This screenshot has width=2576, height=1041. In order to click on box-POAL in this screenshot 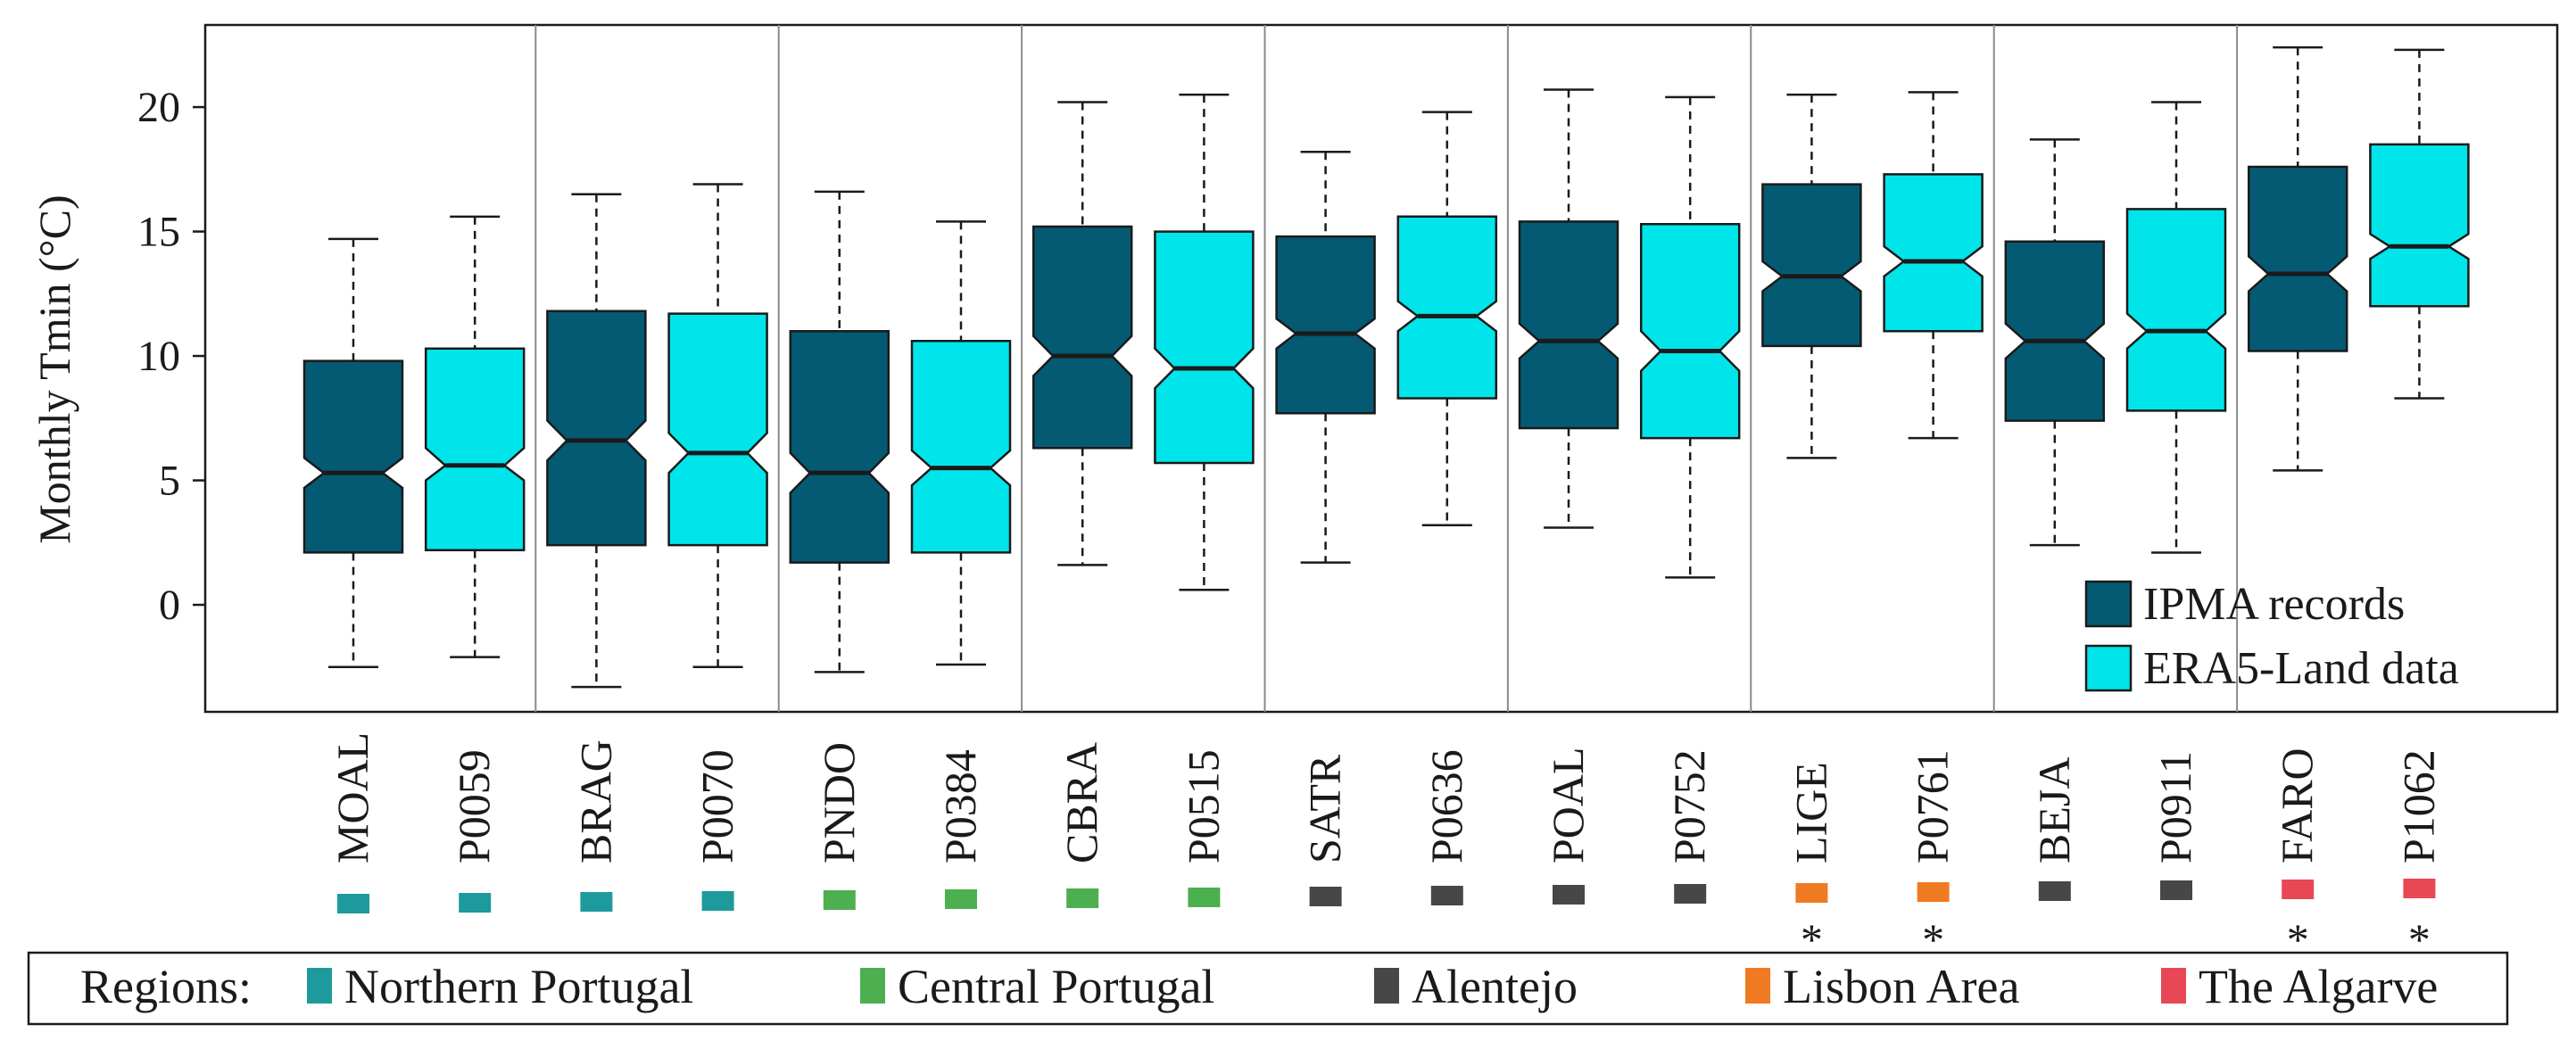, I will do `click(1568, 308)`.